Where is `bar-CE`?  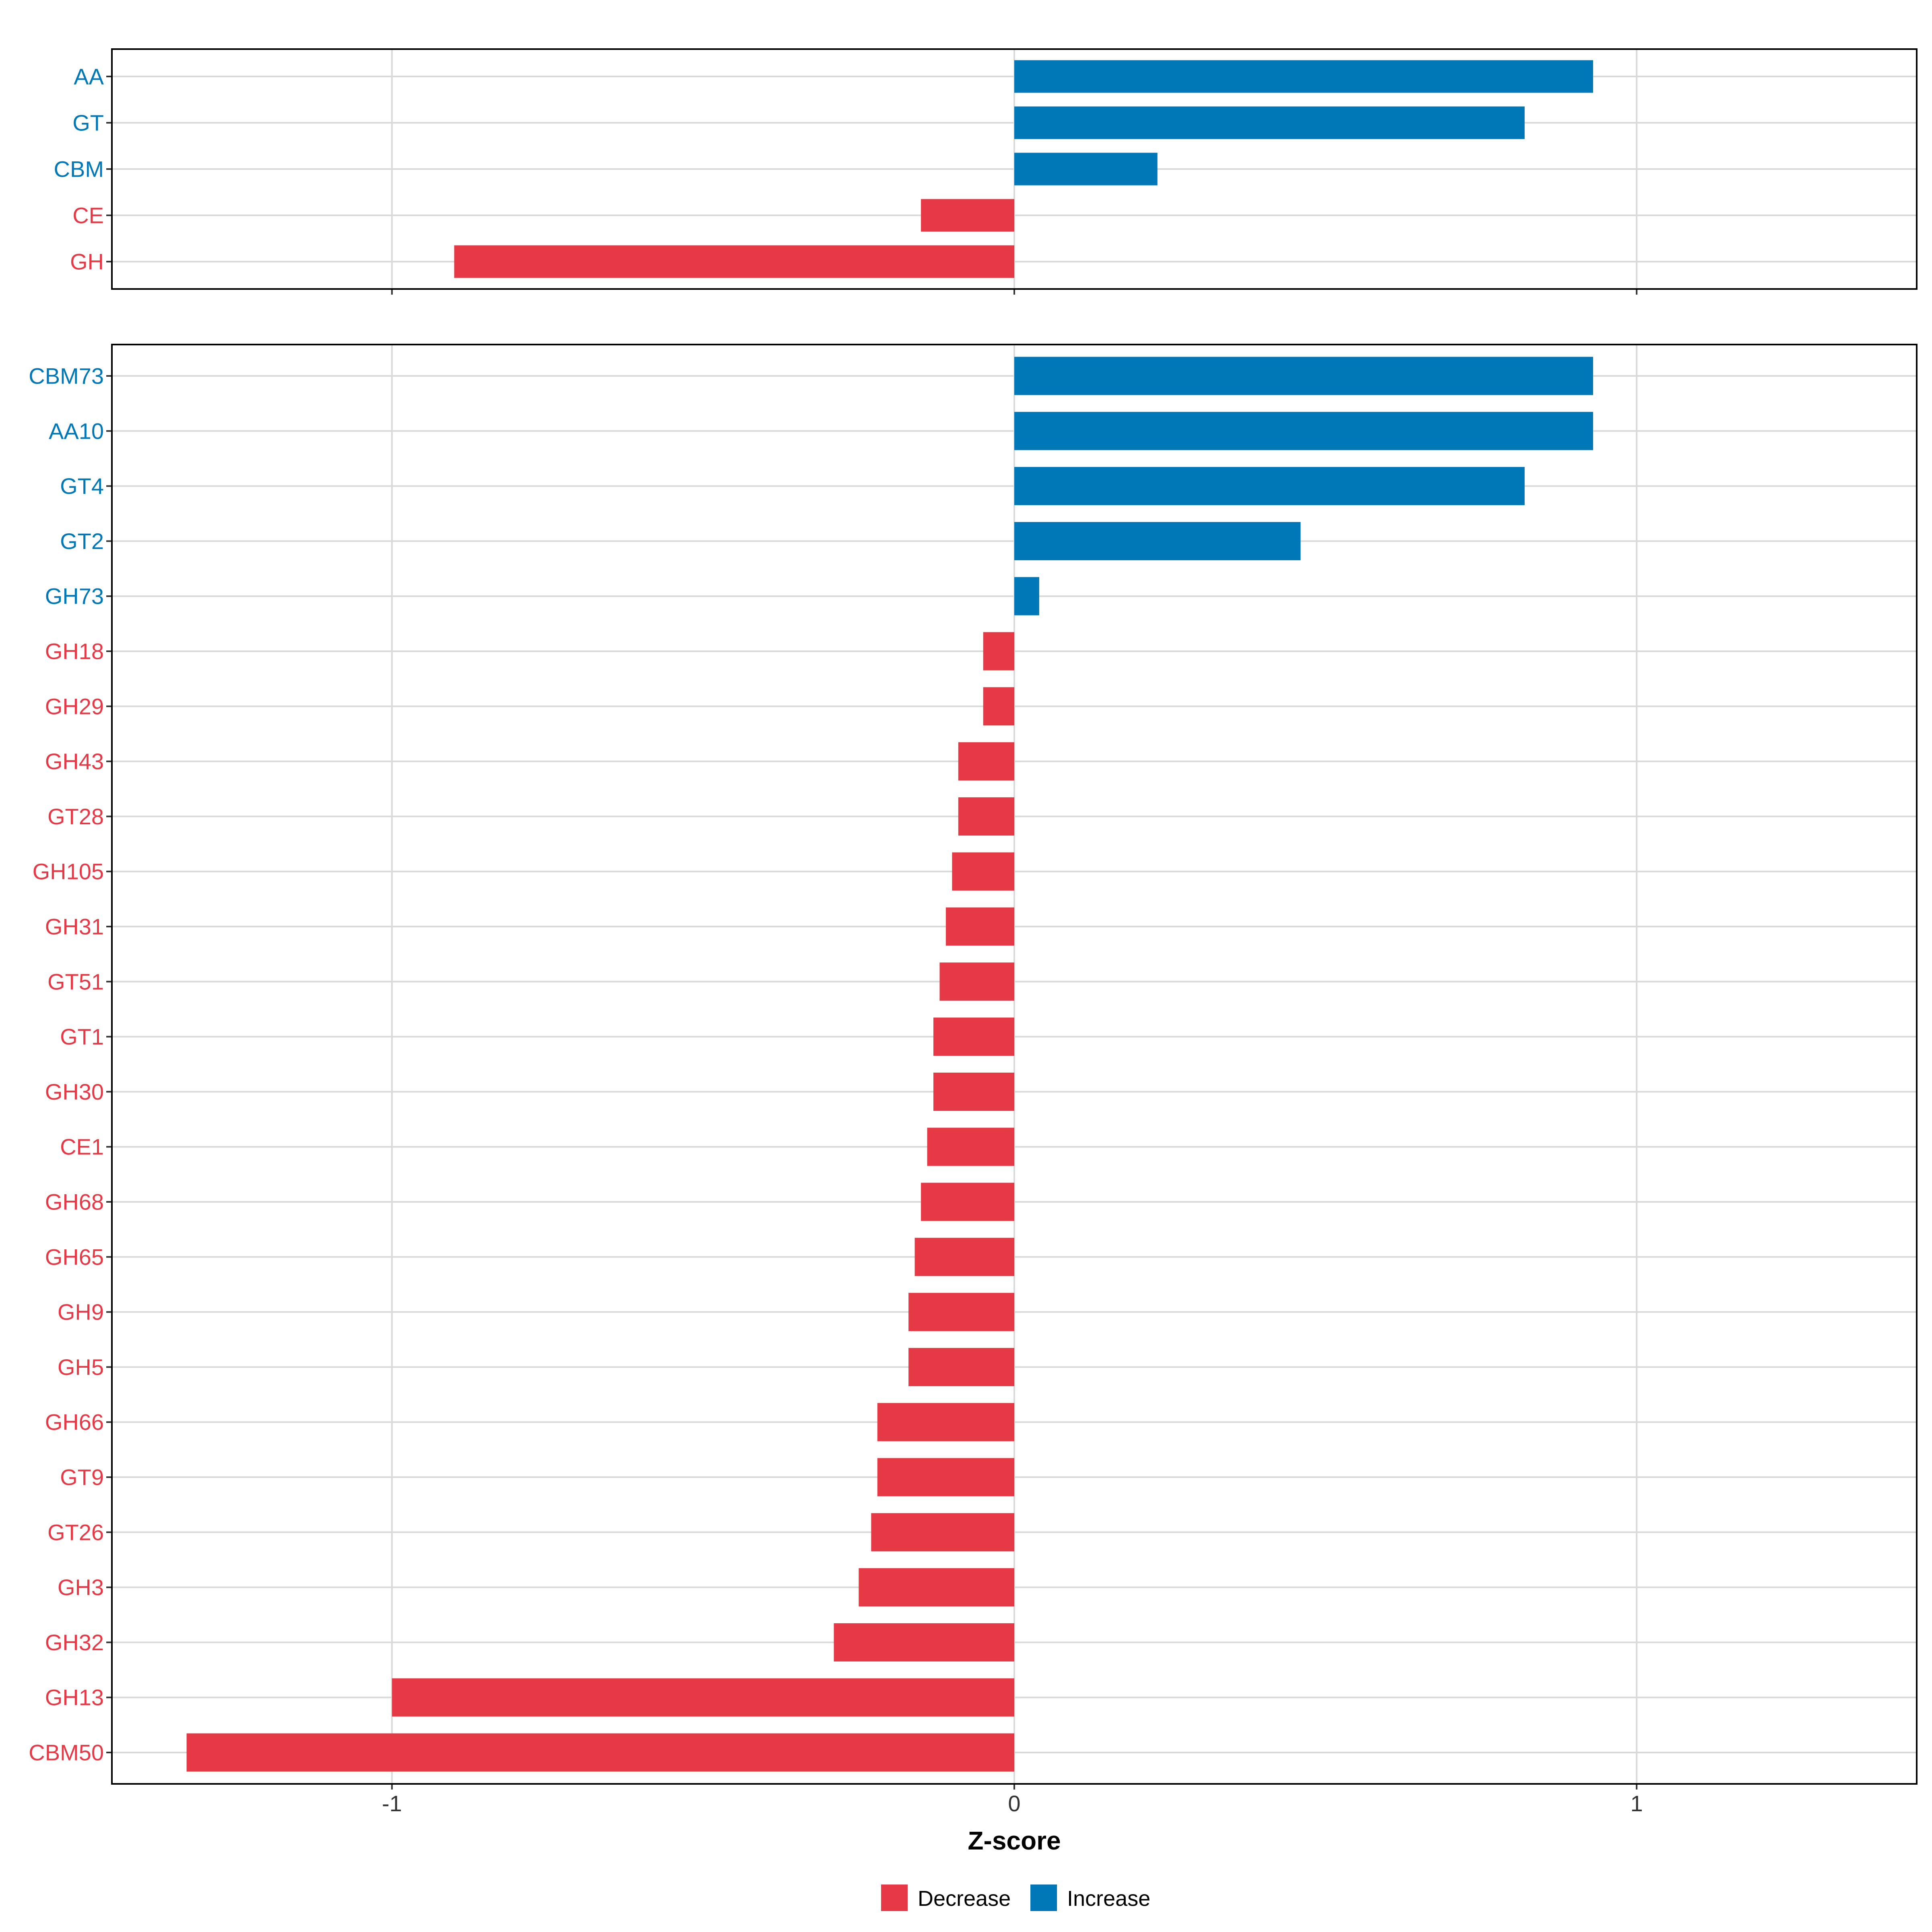 bar-CE is located at coordinates (967, 215).